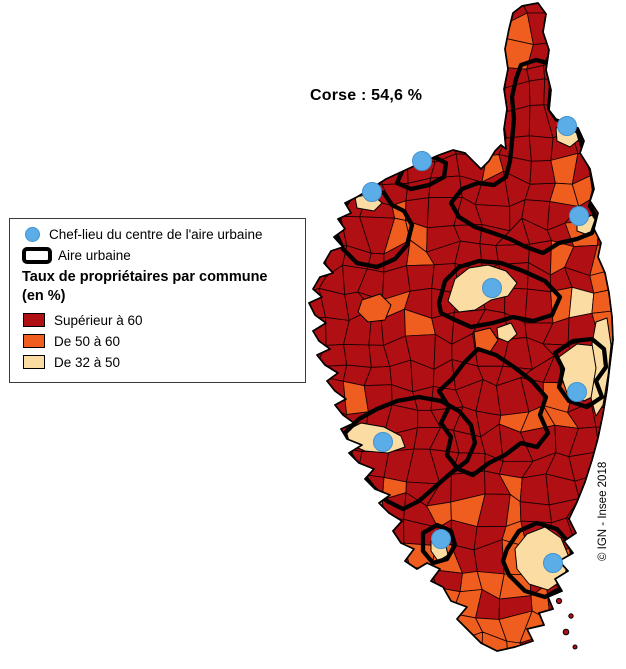 The width and height of the screenshot is (626, 669). What do you see at coordinates (410, 453) in the screenshot?
I see `aire-urbaine-outline-ajaccio` at bounding box center [410, 453].